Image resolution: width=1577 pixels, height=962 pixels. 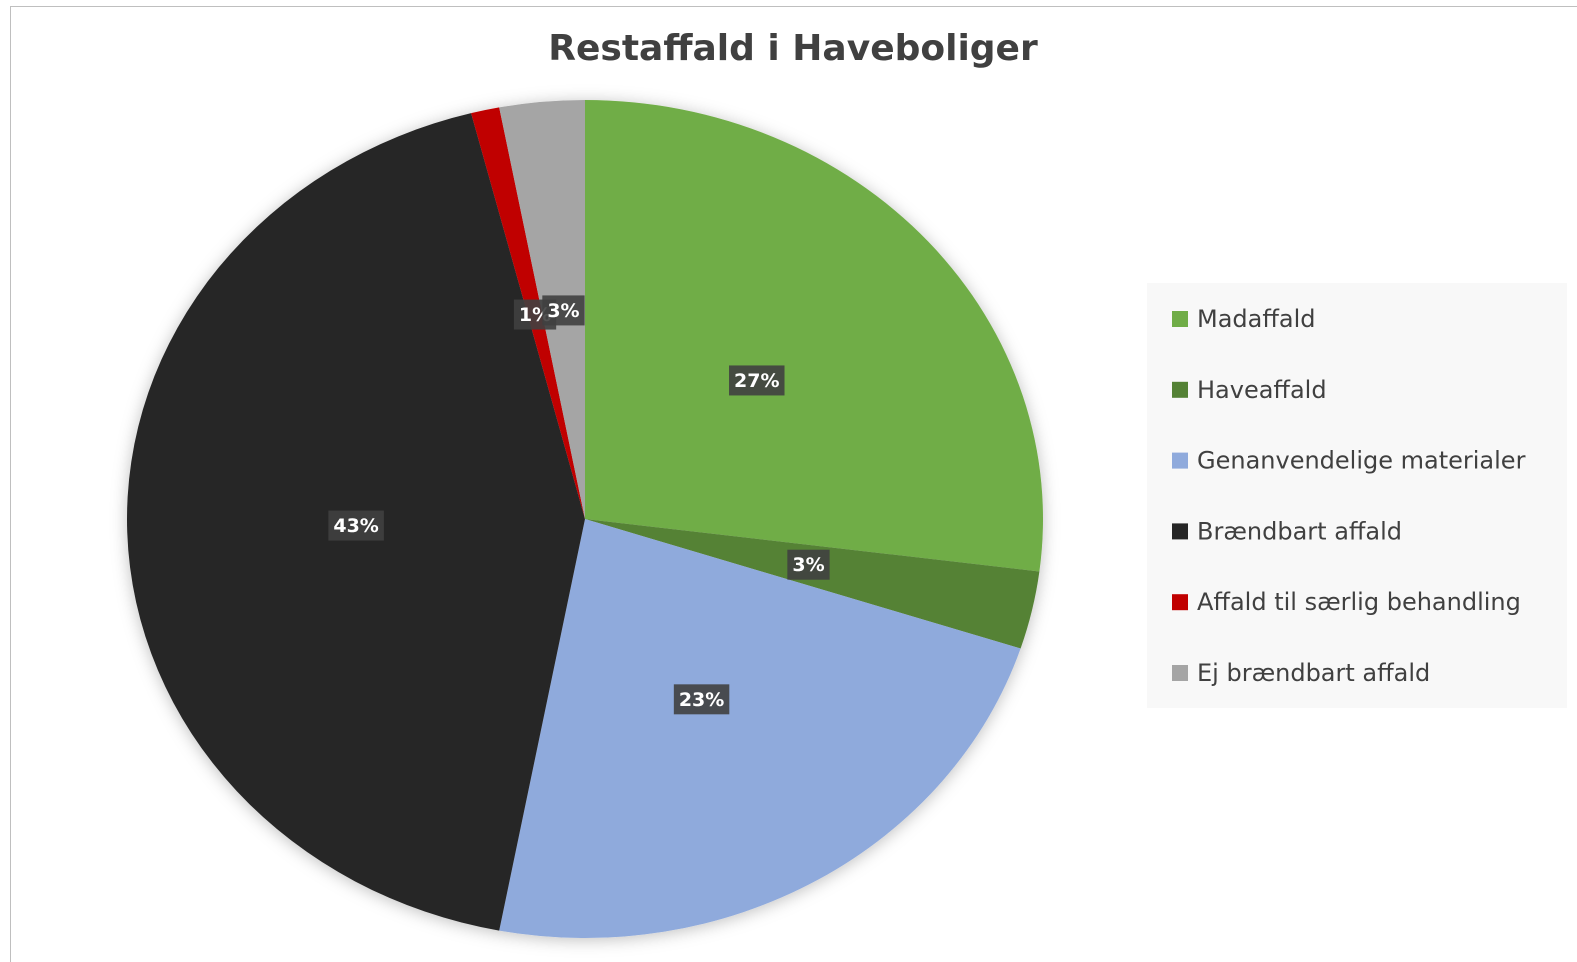 I want to click on data-label-text: 27%, so click(x=756, y=381).